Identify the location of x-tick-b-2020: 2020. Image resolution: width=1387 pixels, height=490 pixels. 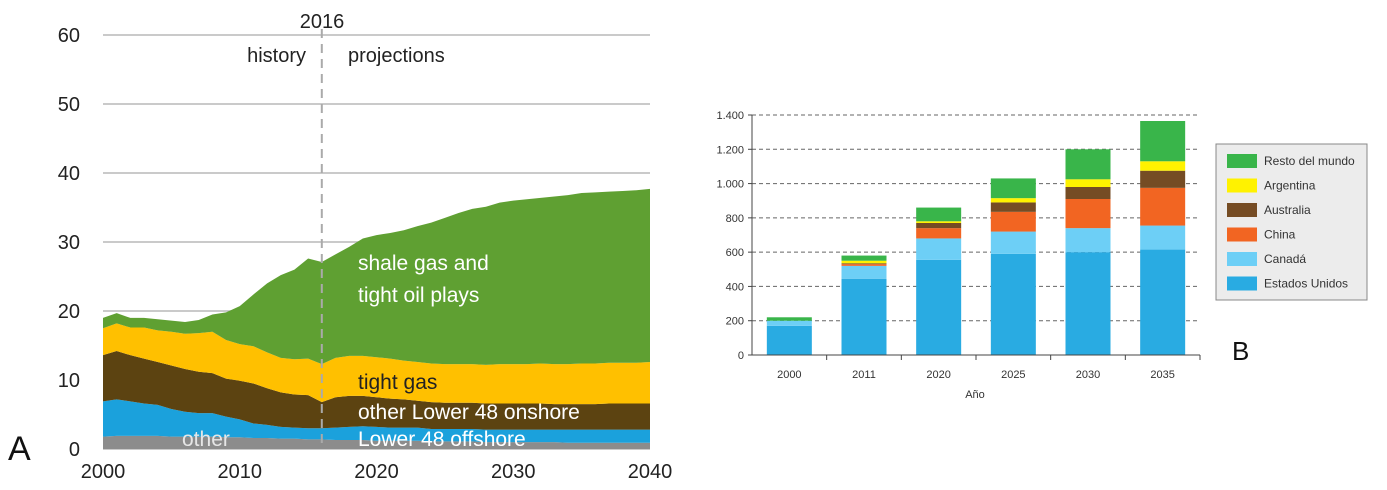
(938, 375).